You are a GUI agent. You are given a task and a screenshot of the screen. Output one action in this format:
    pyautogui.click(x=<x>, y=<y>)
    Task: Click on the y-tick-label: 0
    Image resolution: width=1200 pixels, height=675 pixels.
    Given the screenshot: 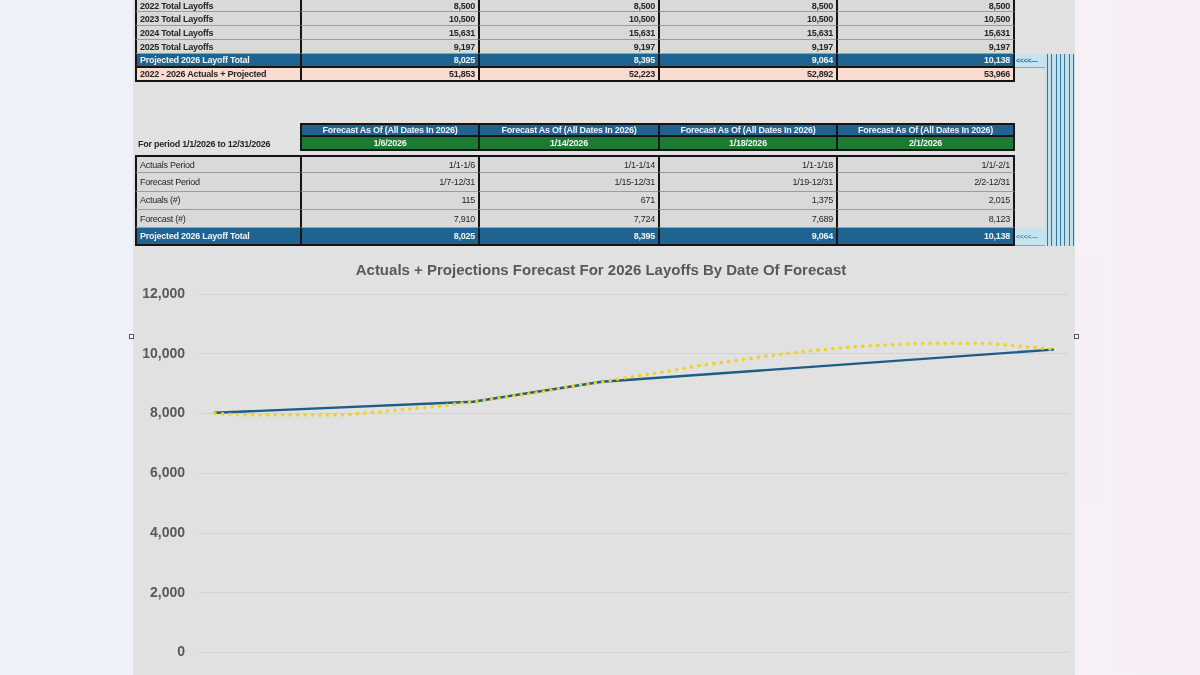 What is the action you would take?
    pyautogui.click(x=181, y=651)
    